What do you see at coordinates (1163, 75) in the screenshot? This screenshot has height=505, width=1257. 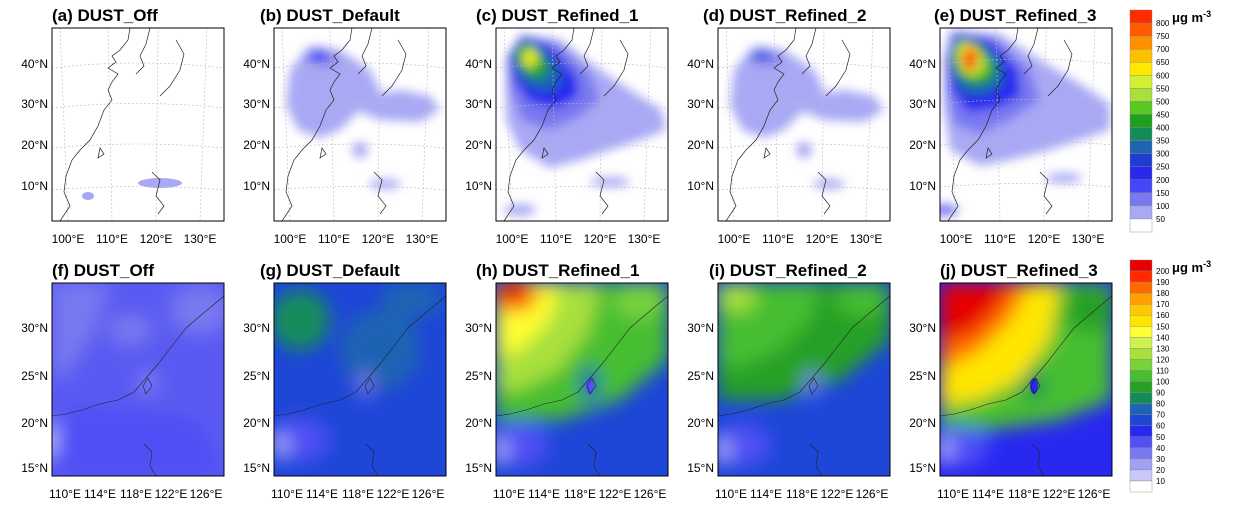 I see `colorbar-level-label: 600` at bounding box center [1163, 75].